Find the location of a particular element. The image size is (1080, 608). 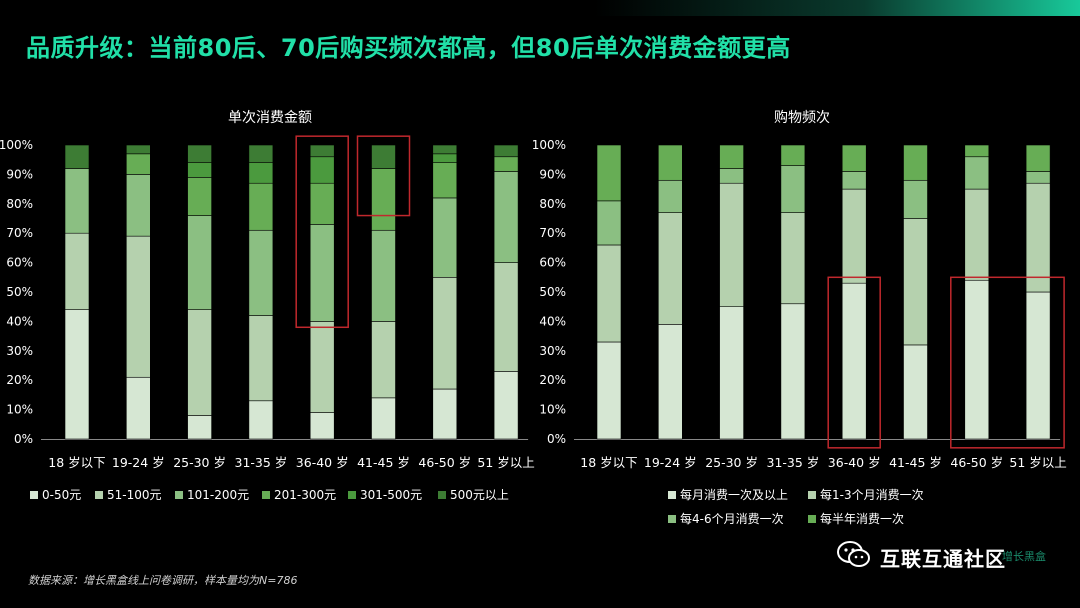

legend-label: 301-500元 is located at coordinates (391, 495).